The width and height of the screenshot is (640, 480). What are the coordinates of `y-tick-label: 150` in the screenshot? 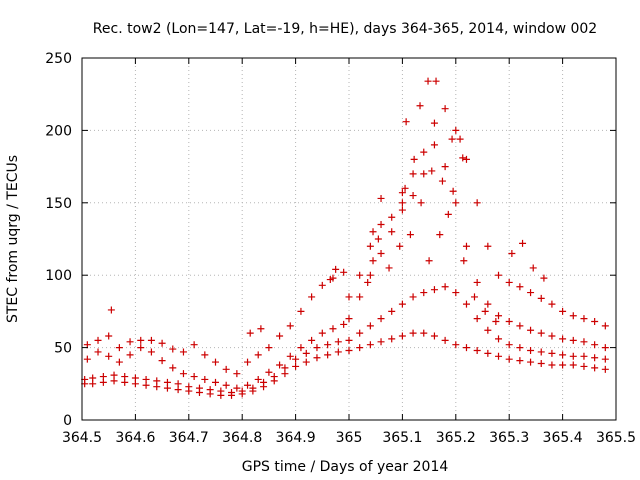 It's located at (58, 204).